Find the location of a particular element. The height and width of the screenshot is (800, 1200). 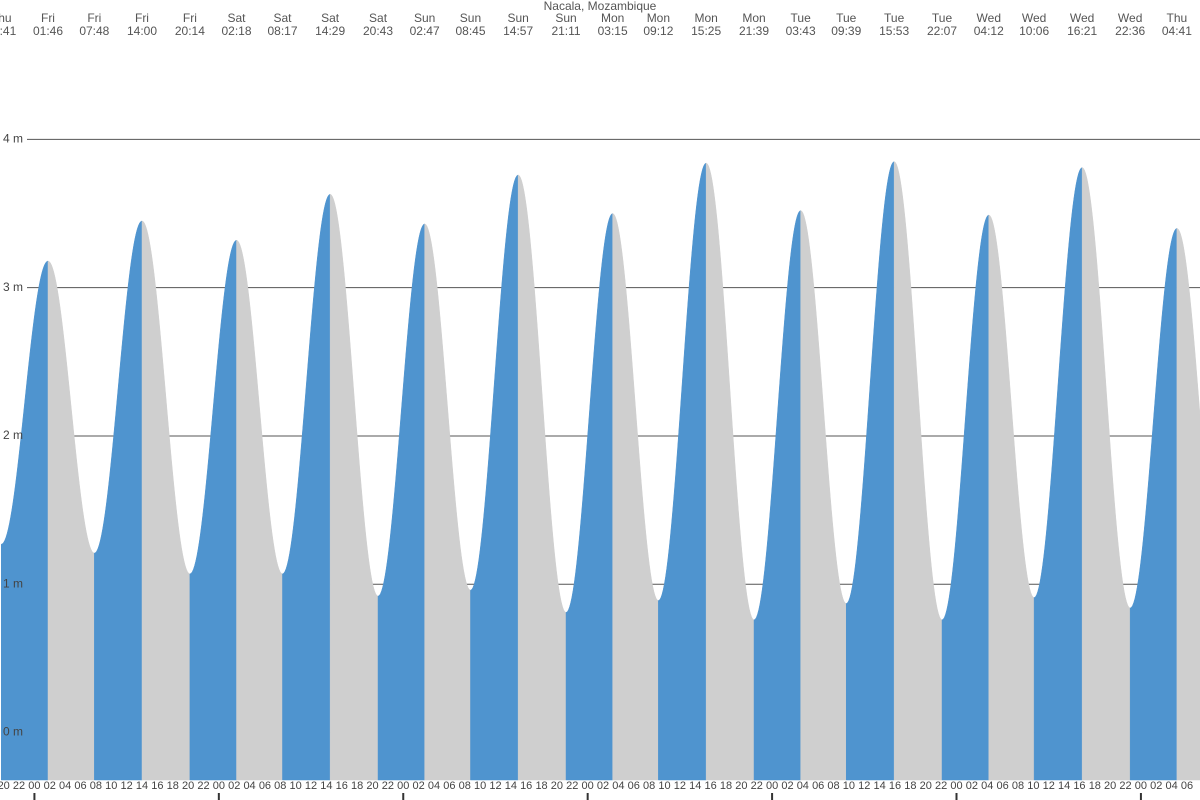

extreme-time: 22:07 is located at coordinates (942, 31).